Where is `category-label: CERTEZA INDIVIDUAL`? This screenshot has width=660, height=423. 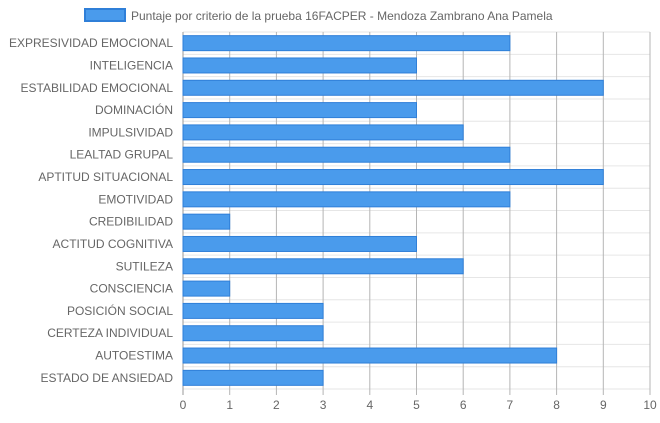
category-label: CERTEZA INDIVIDUAL is located at coordinates (110, 333).